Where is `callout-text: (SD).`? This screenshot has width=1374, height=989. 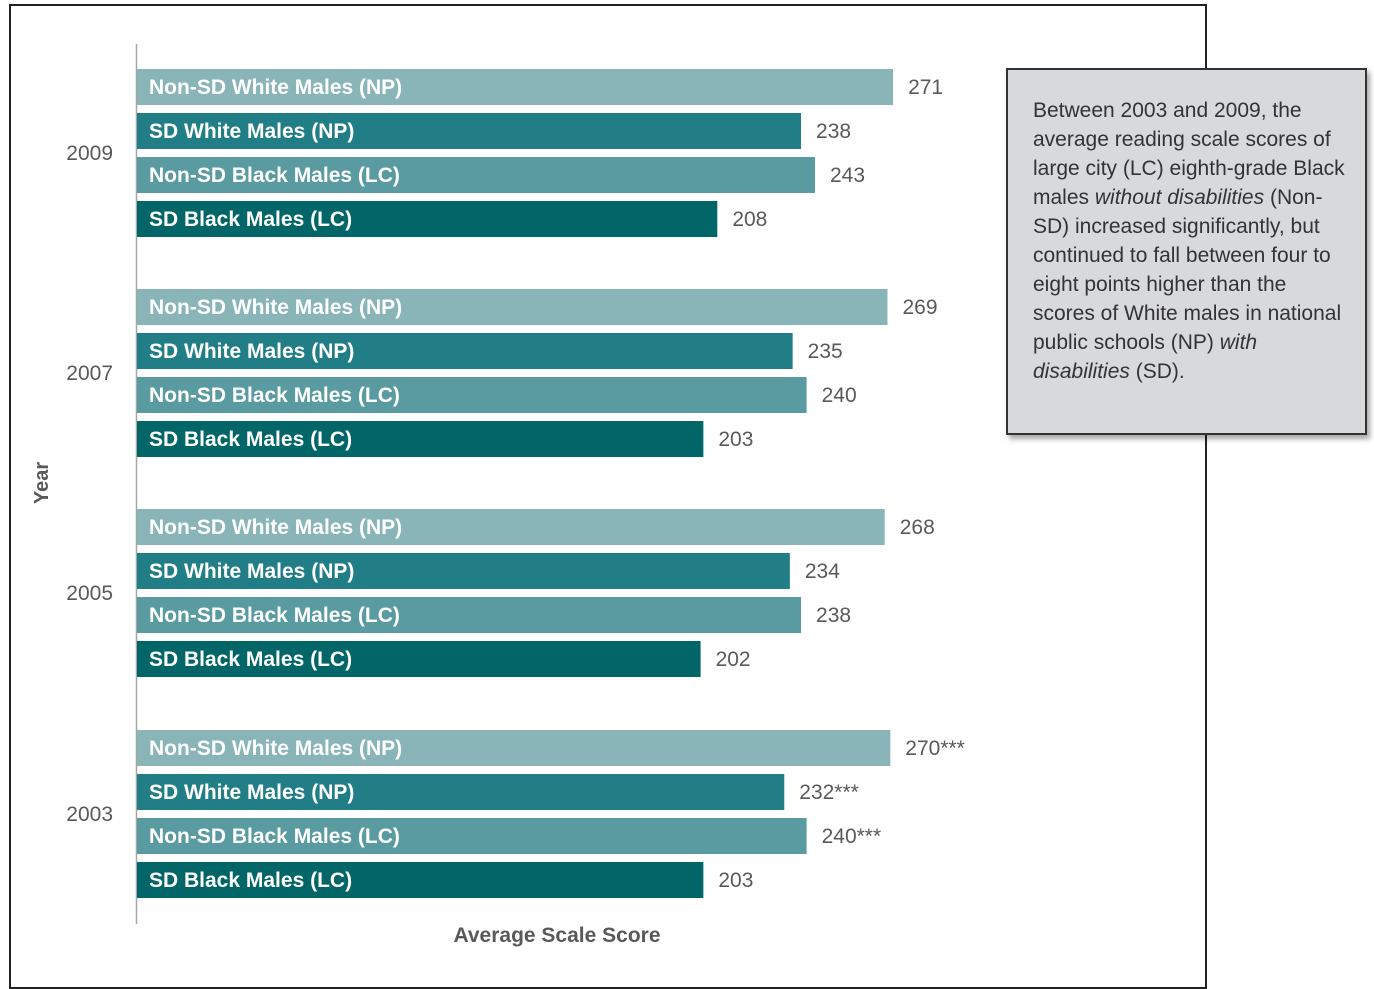 callout-text: (SD). is located at coordinates (1157, 371).